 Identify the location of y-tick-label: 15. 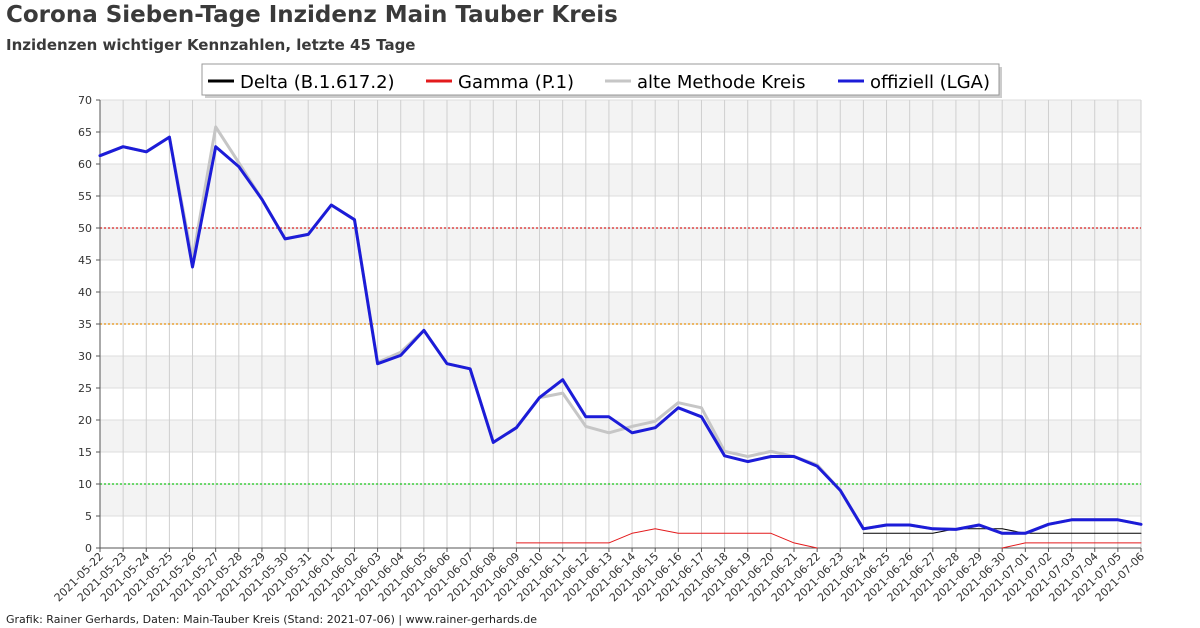
(85, 452).